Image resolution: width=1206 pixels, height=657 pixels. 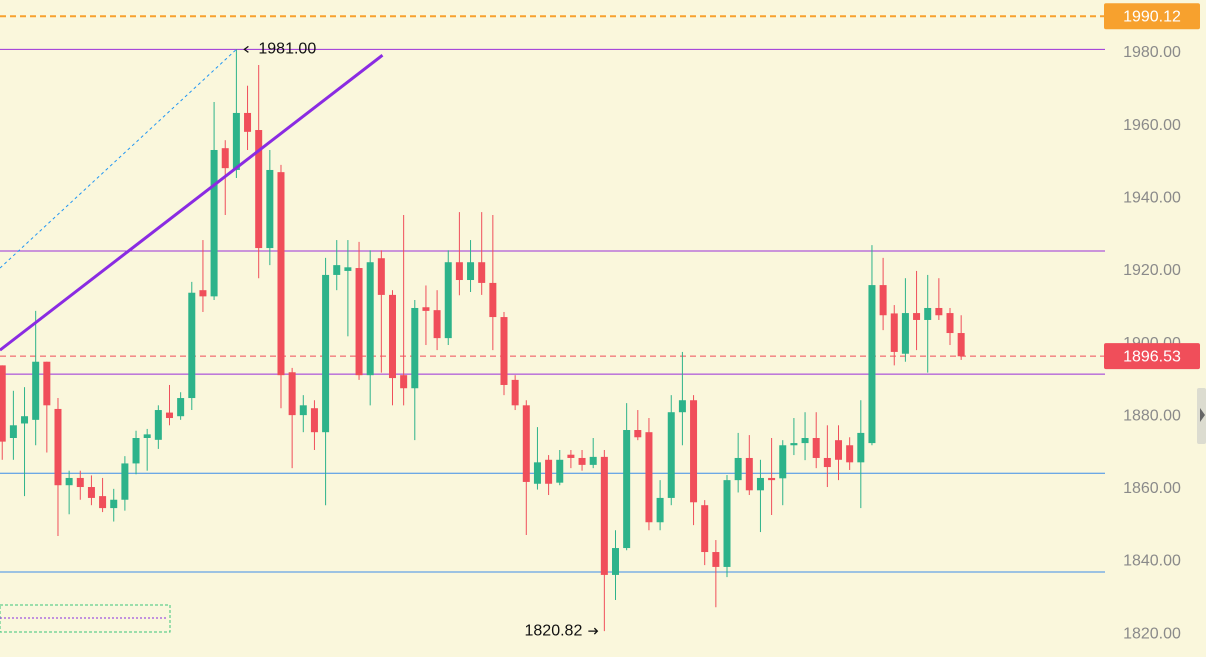 What do you see at coordinates (246, 49) in the screenshot?
I see `annotation-arrow` at bounding box center [246, 49].